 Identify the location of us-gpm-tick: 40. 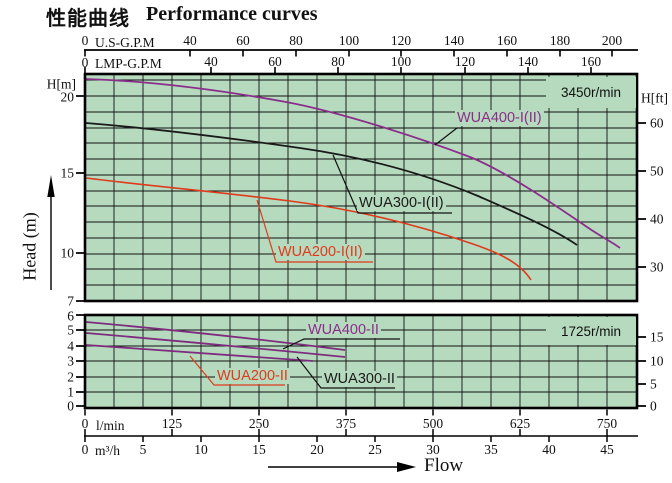
(190, 40).